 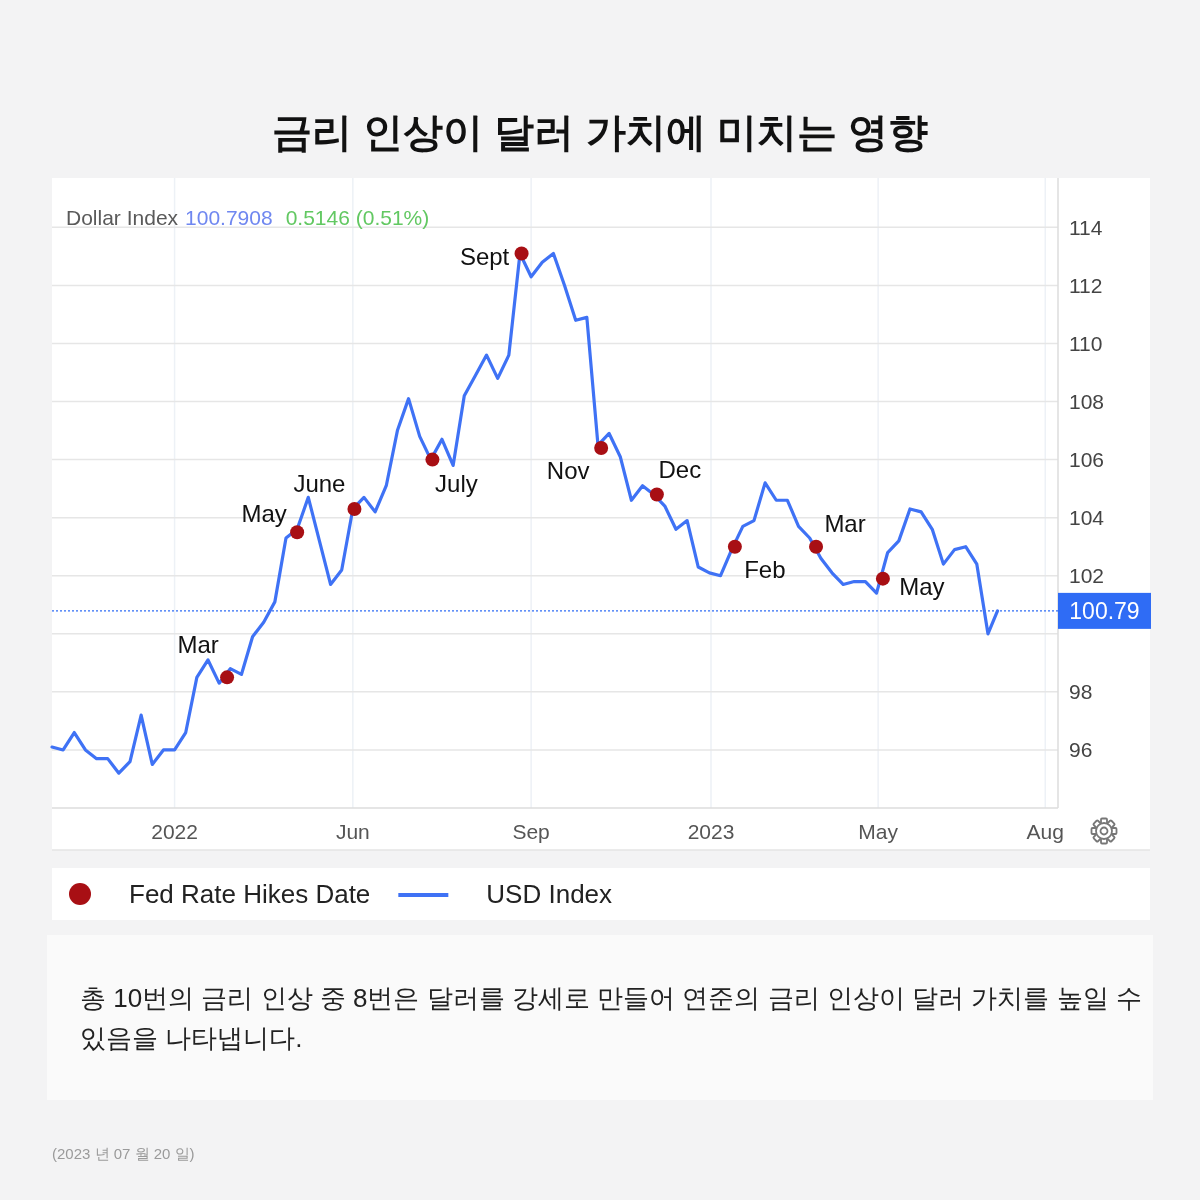 What do you see at coordinates (456, 483) in the screenshot?
I see `annotation: July` at bounding box center [456, 483].